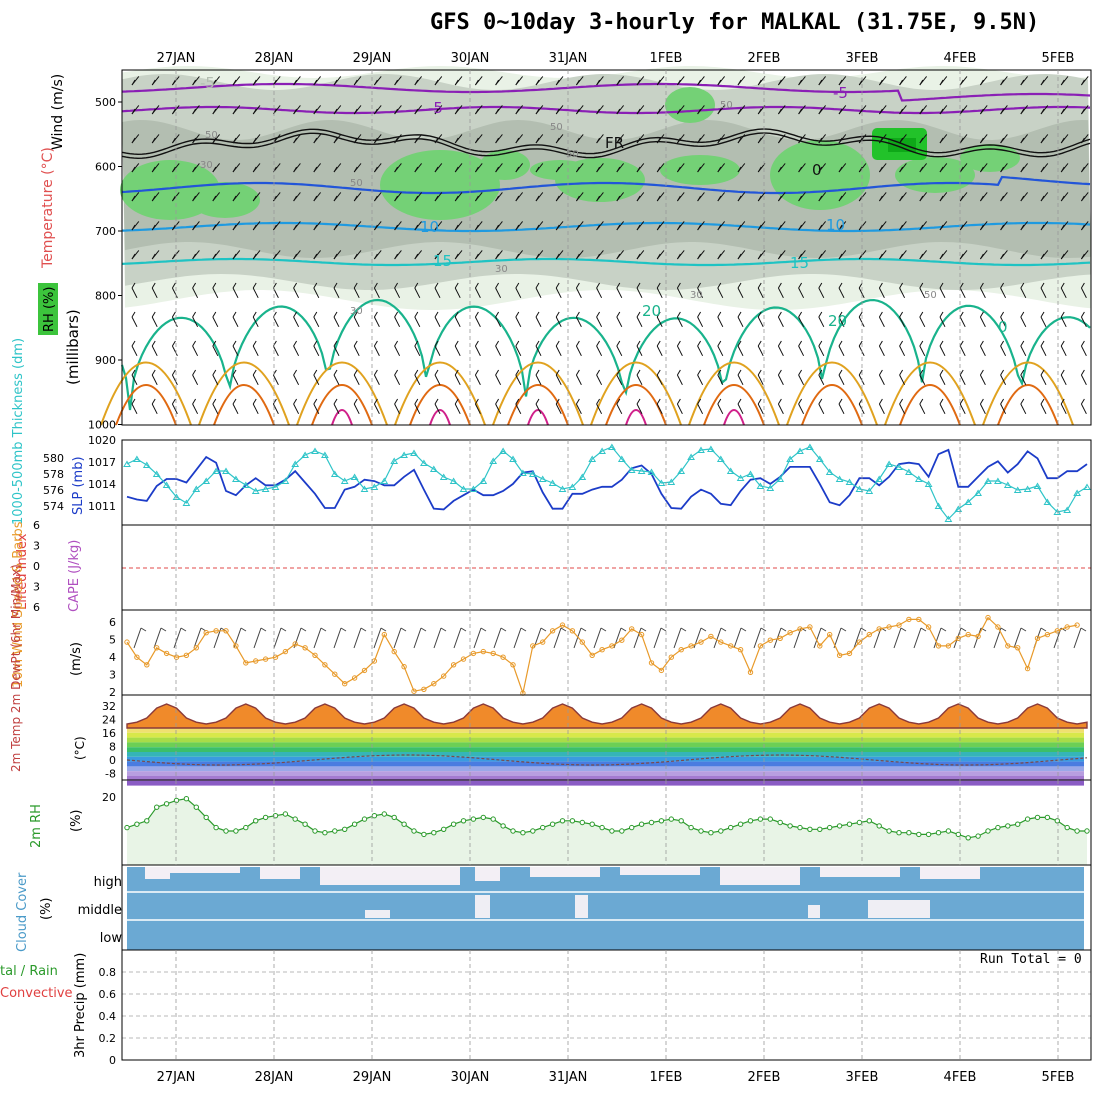 The height and width of the screenshot is (1104, 1100). I want to click on tick-slp-1014: 1014, so click(102, 484).